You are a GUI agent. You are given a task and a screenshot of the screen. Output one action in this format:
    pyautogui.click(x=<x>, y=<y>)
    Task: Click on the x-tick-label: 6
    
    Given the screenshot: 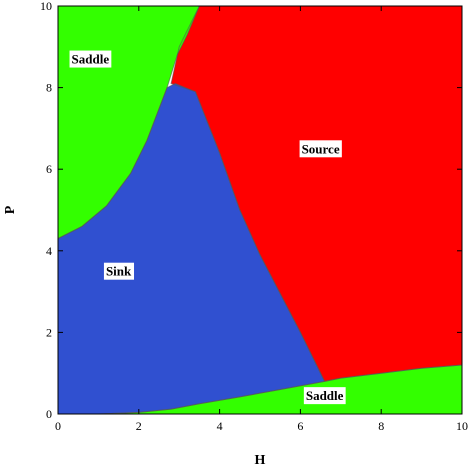 What is the action you would take?
    pyautogui.click(x=300, y=426)
    